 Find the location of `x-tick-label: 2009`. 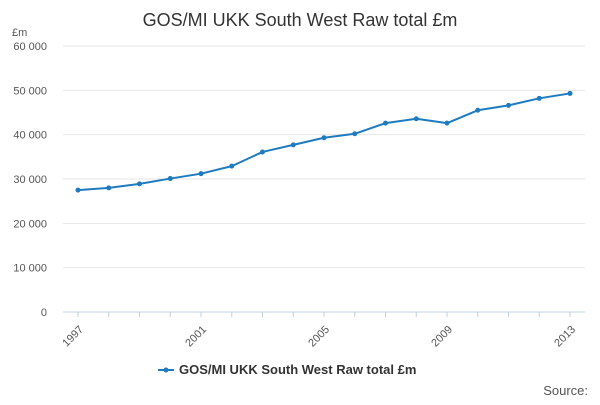

x-tick-label: 2009 is located at coordinates (442, 337).